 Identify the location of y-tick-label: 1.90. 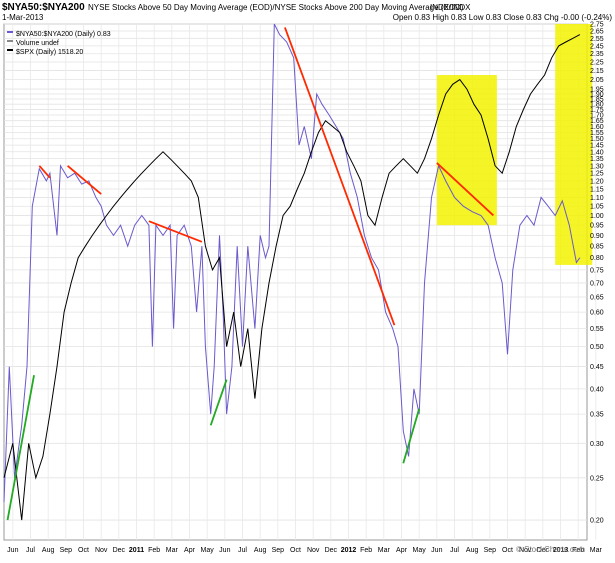
(597, 94).